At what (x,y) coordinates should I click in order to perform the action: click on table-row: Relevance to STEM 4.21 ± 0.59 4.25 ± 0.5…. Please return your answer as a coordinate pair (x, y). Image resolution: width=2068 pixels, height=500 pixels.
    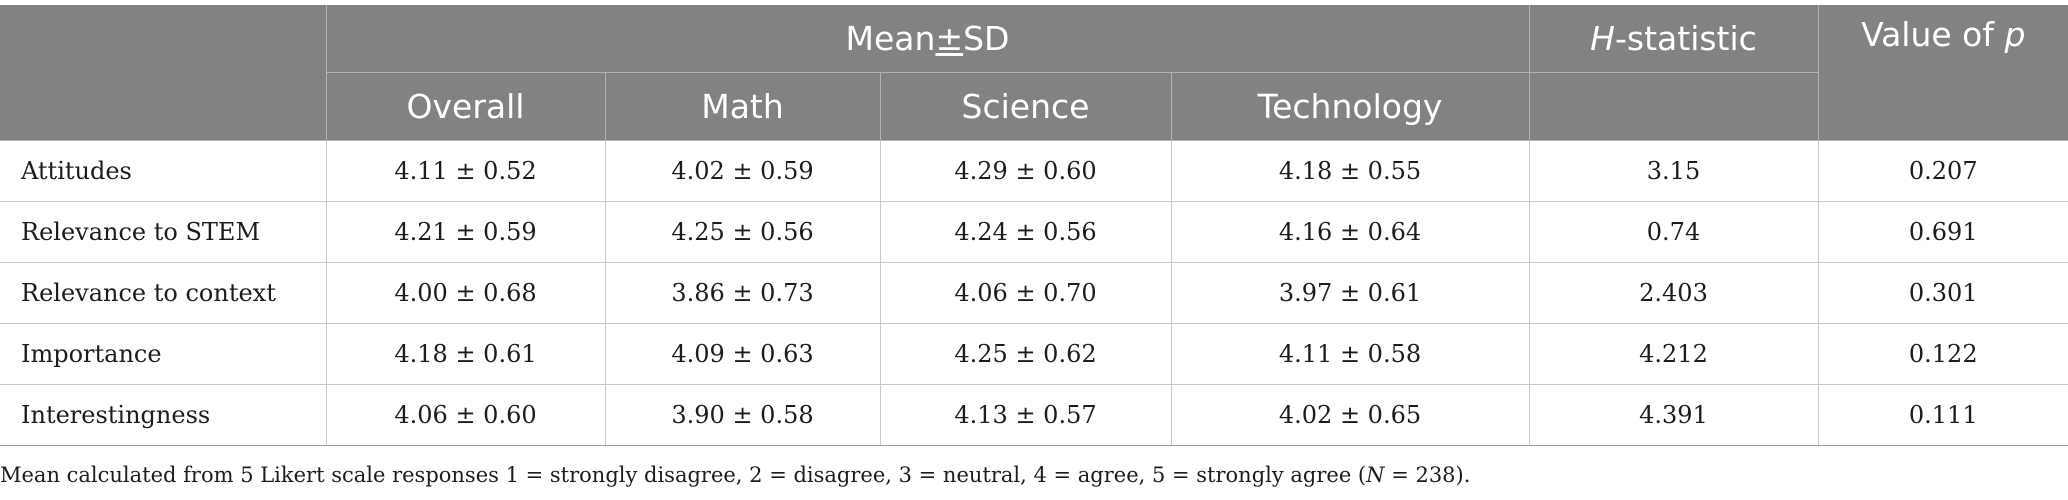
    Looking at the image, I should click on (1034, 232).